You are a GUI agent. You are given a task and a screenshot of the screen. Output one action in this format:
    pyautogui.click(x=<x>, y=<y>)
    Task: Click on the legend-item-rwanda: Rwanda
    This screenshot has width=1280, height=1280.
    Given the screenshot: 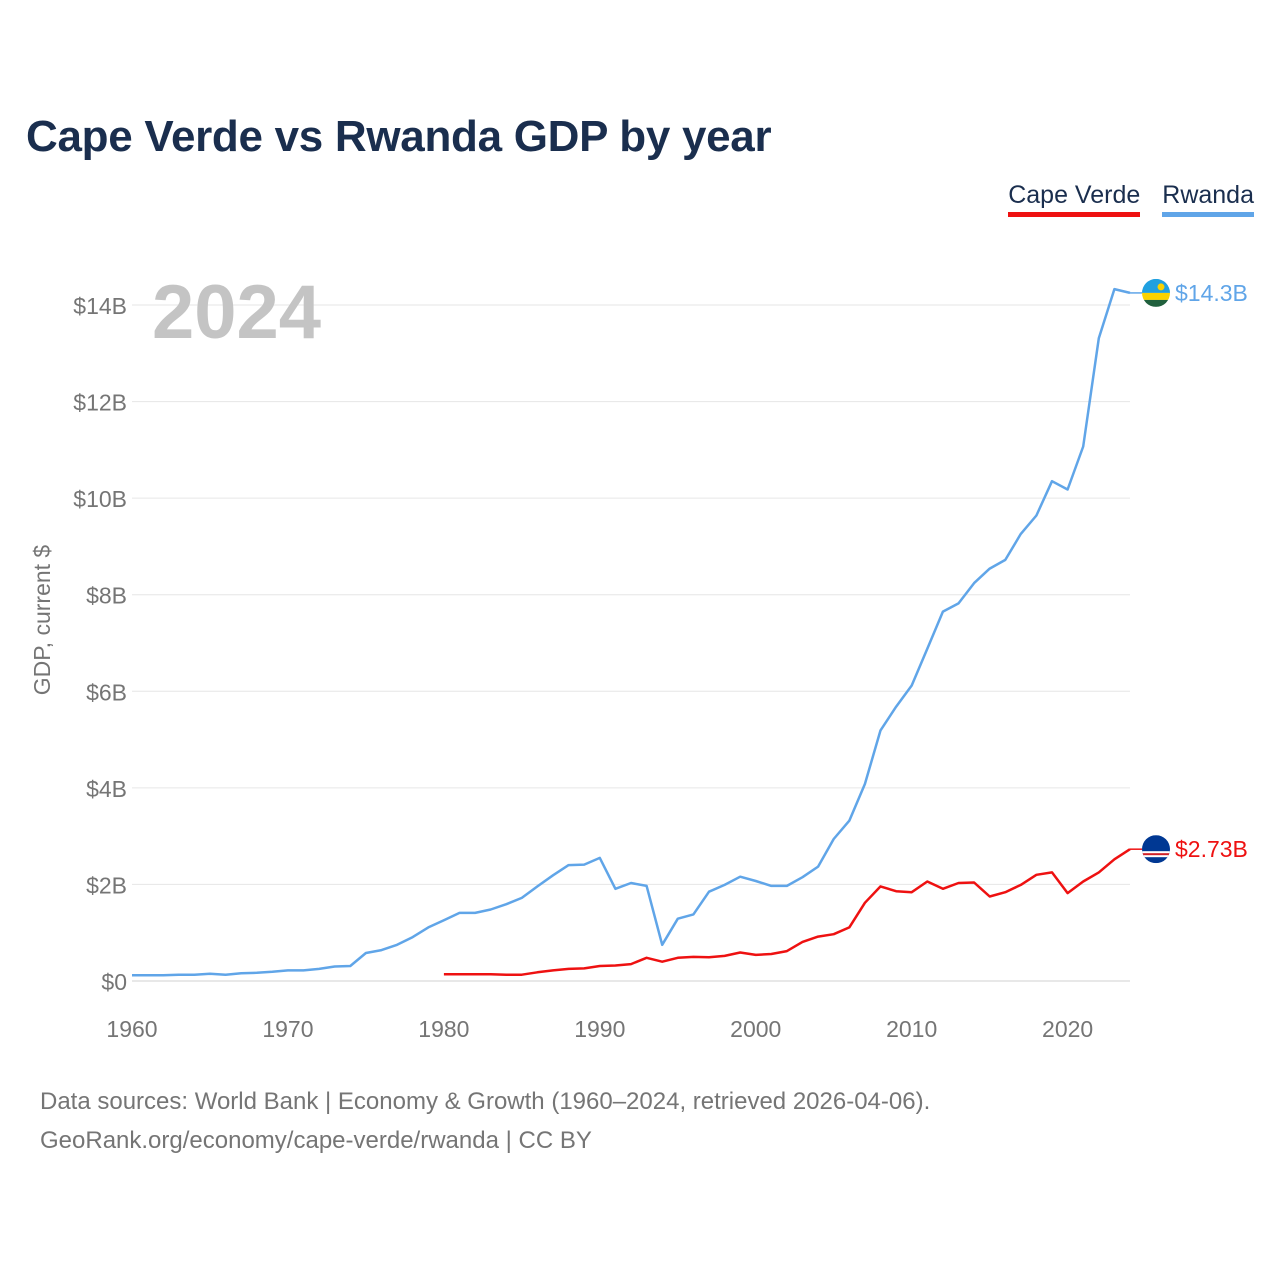 What is the action you would take?
    pyautogui.click(x=1208, y=198)
    